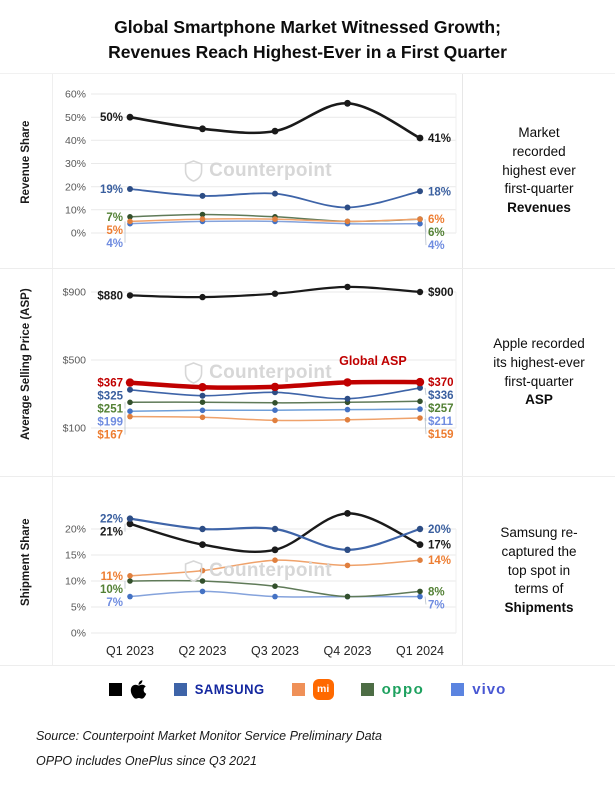  Describe the element at coordinates (275, 651) in the screenshot. I see `x-axis-label: Q3 2023` at that location.